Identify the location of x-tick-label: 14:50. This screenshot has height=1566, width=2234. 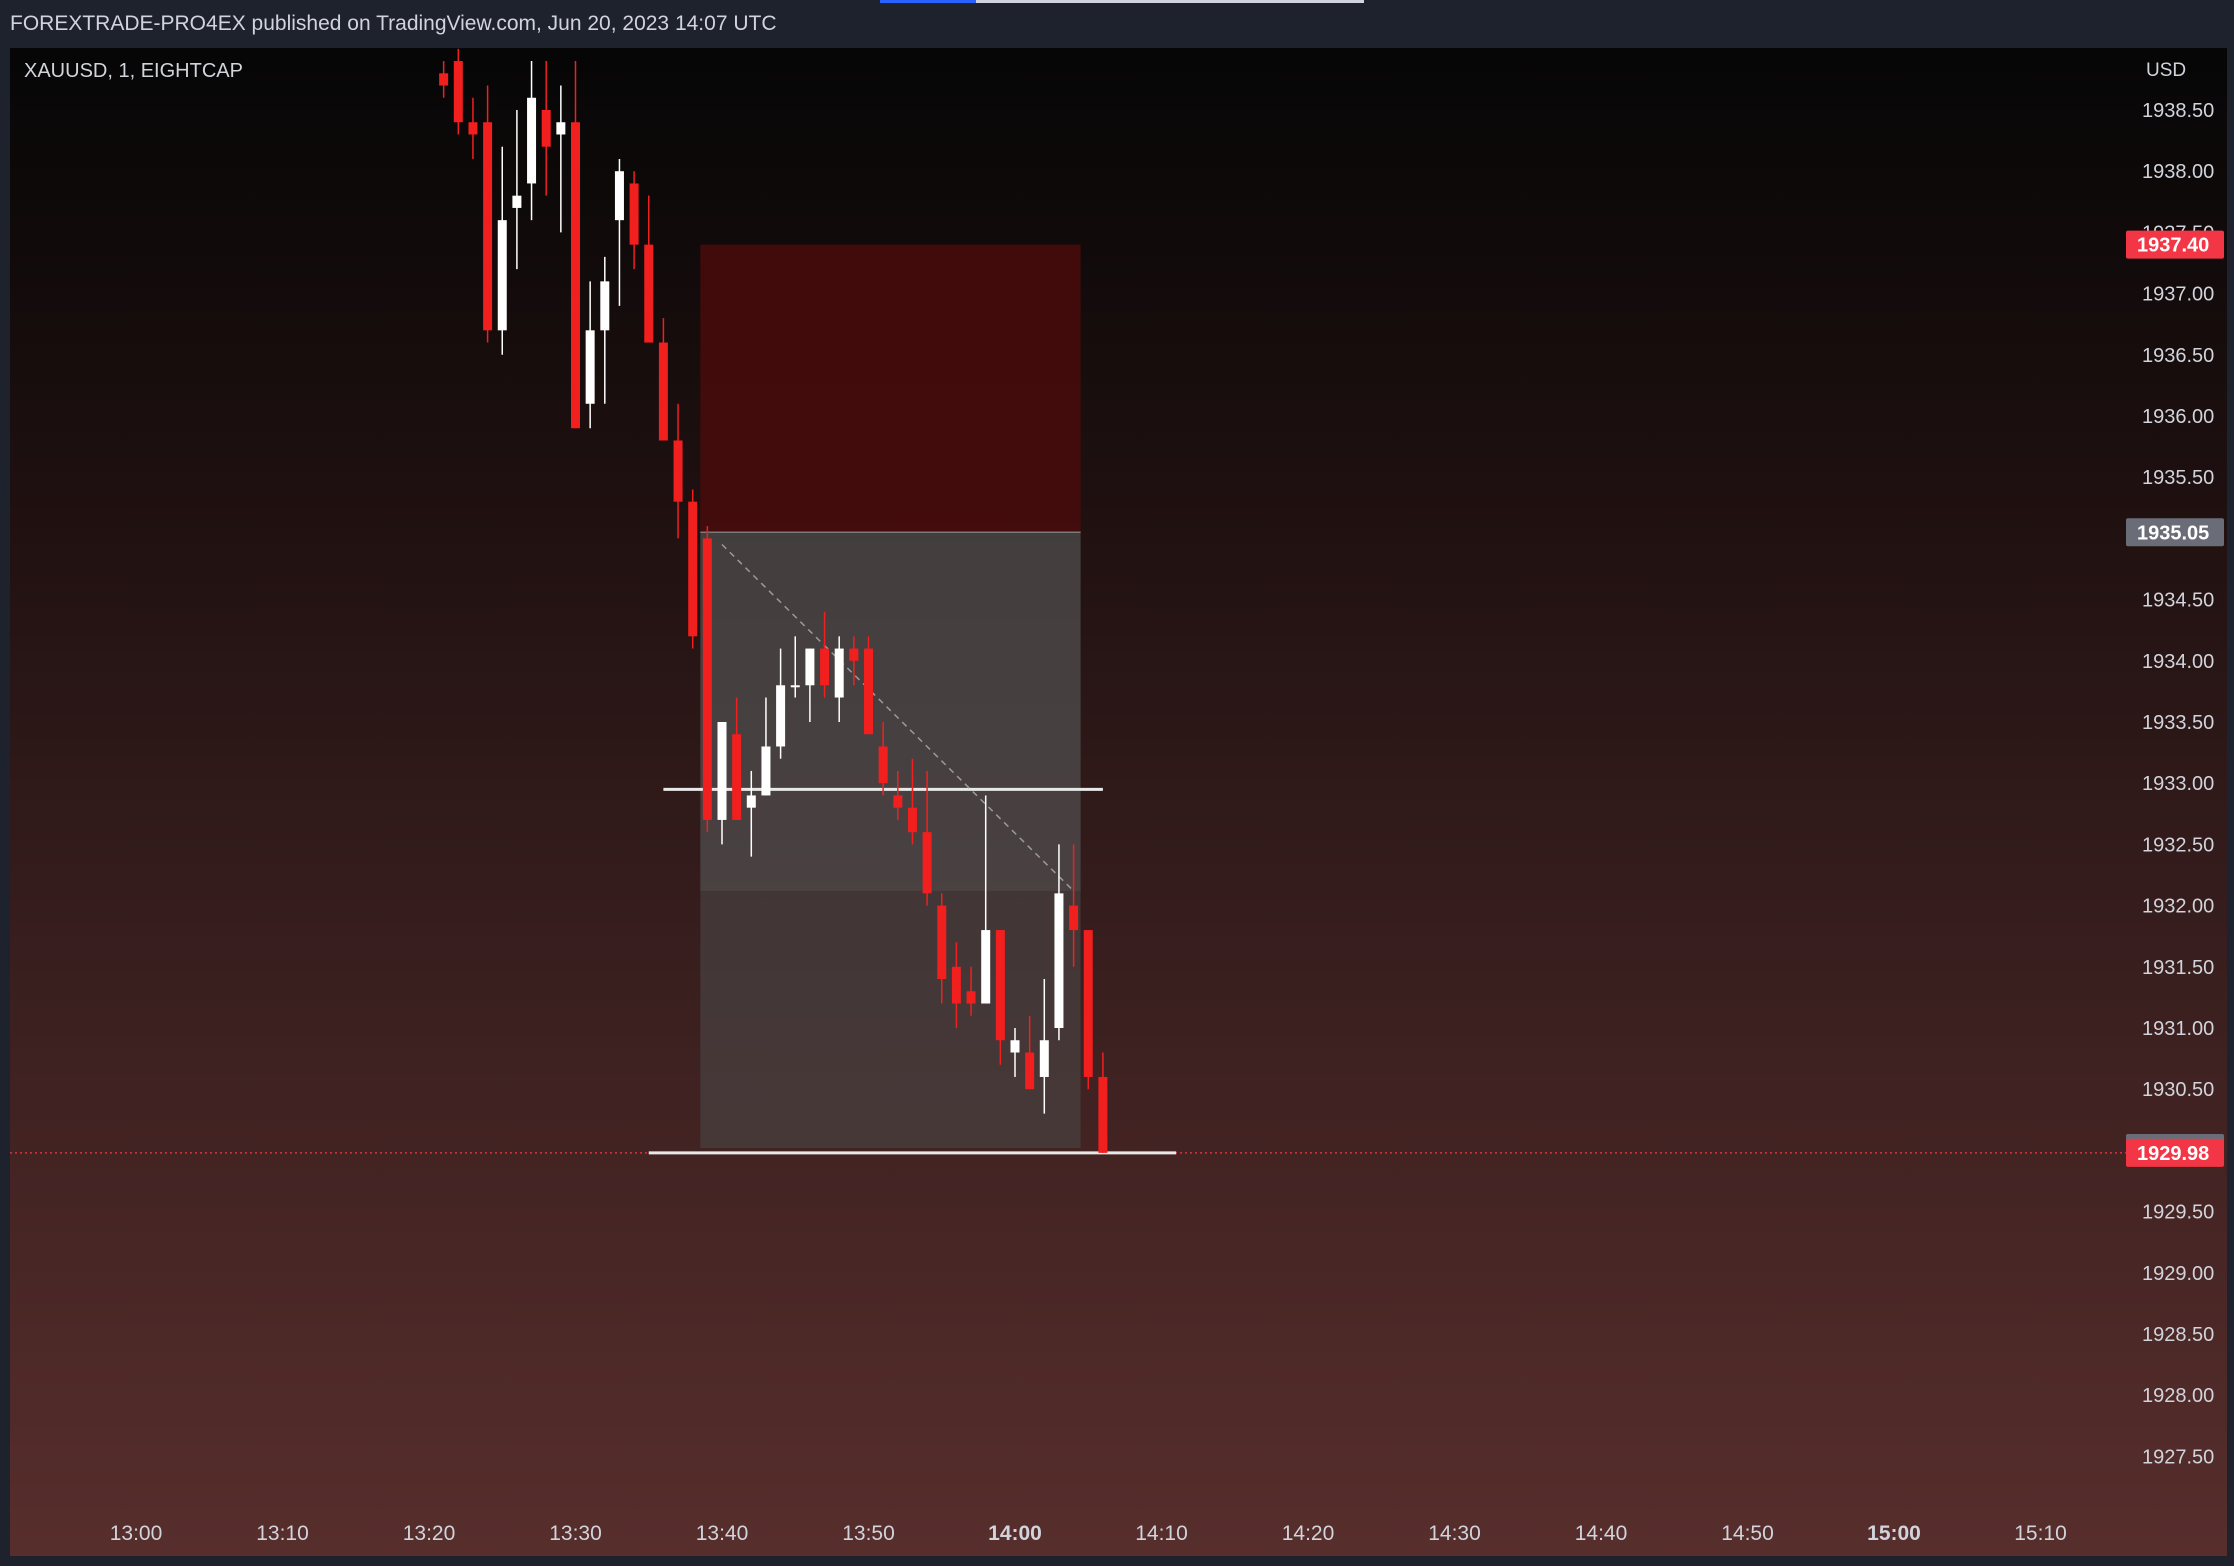
(1747, 1533).